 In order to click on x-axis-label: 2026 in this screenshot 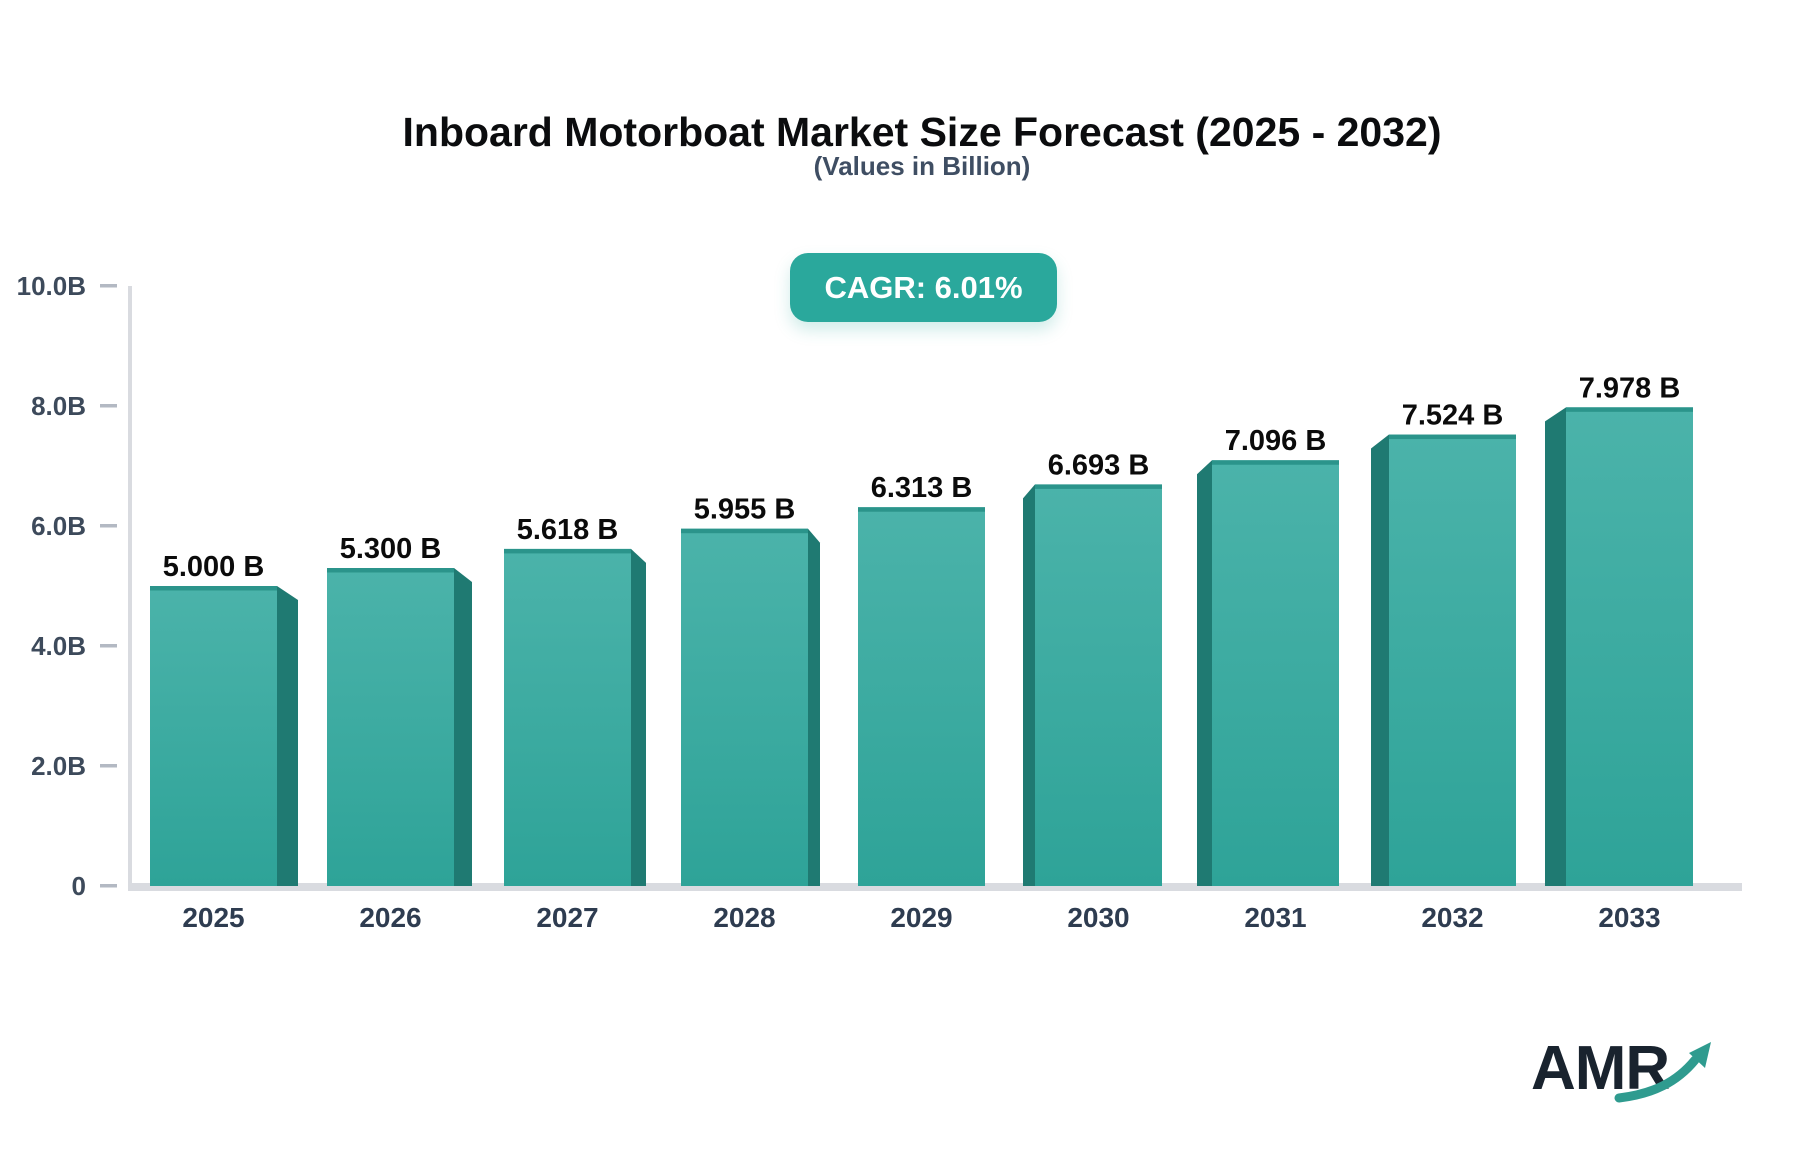, I will do `click(390, 917)`.